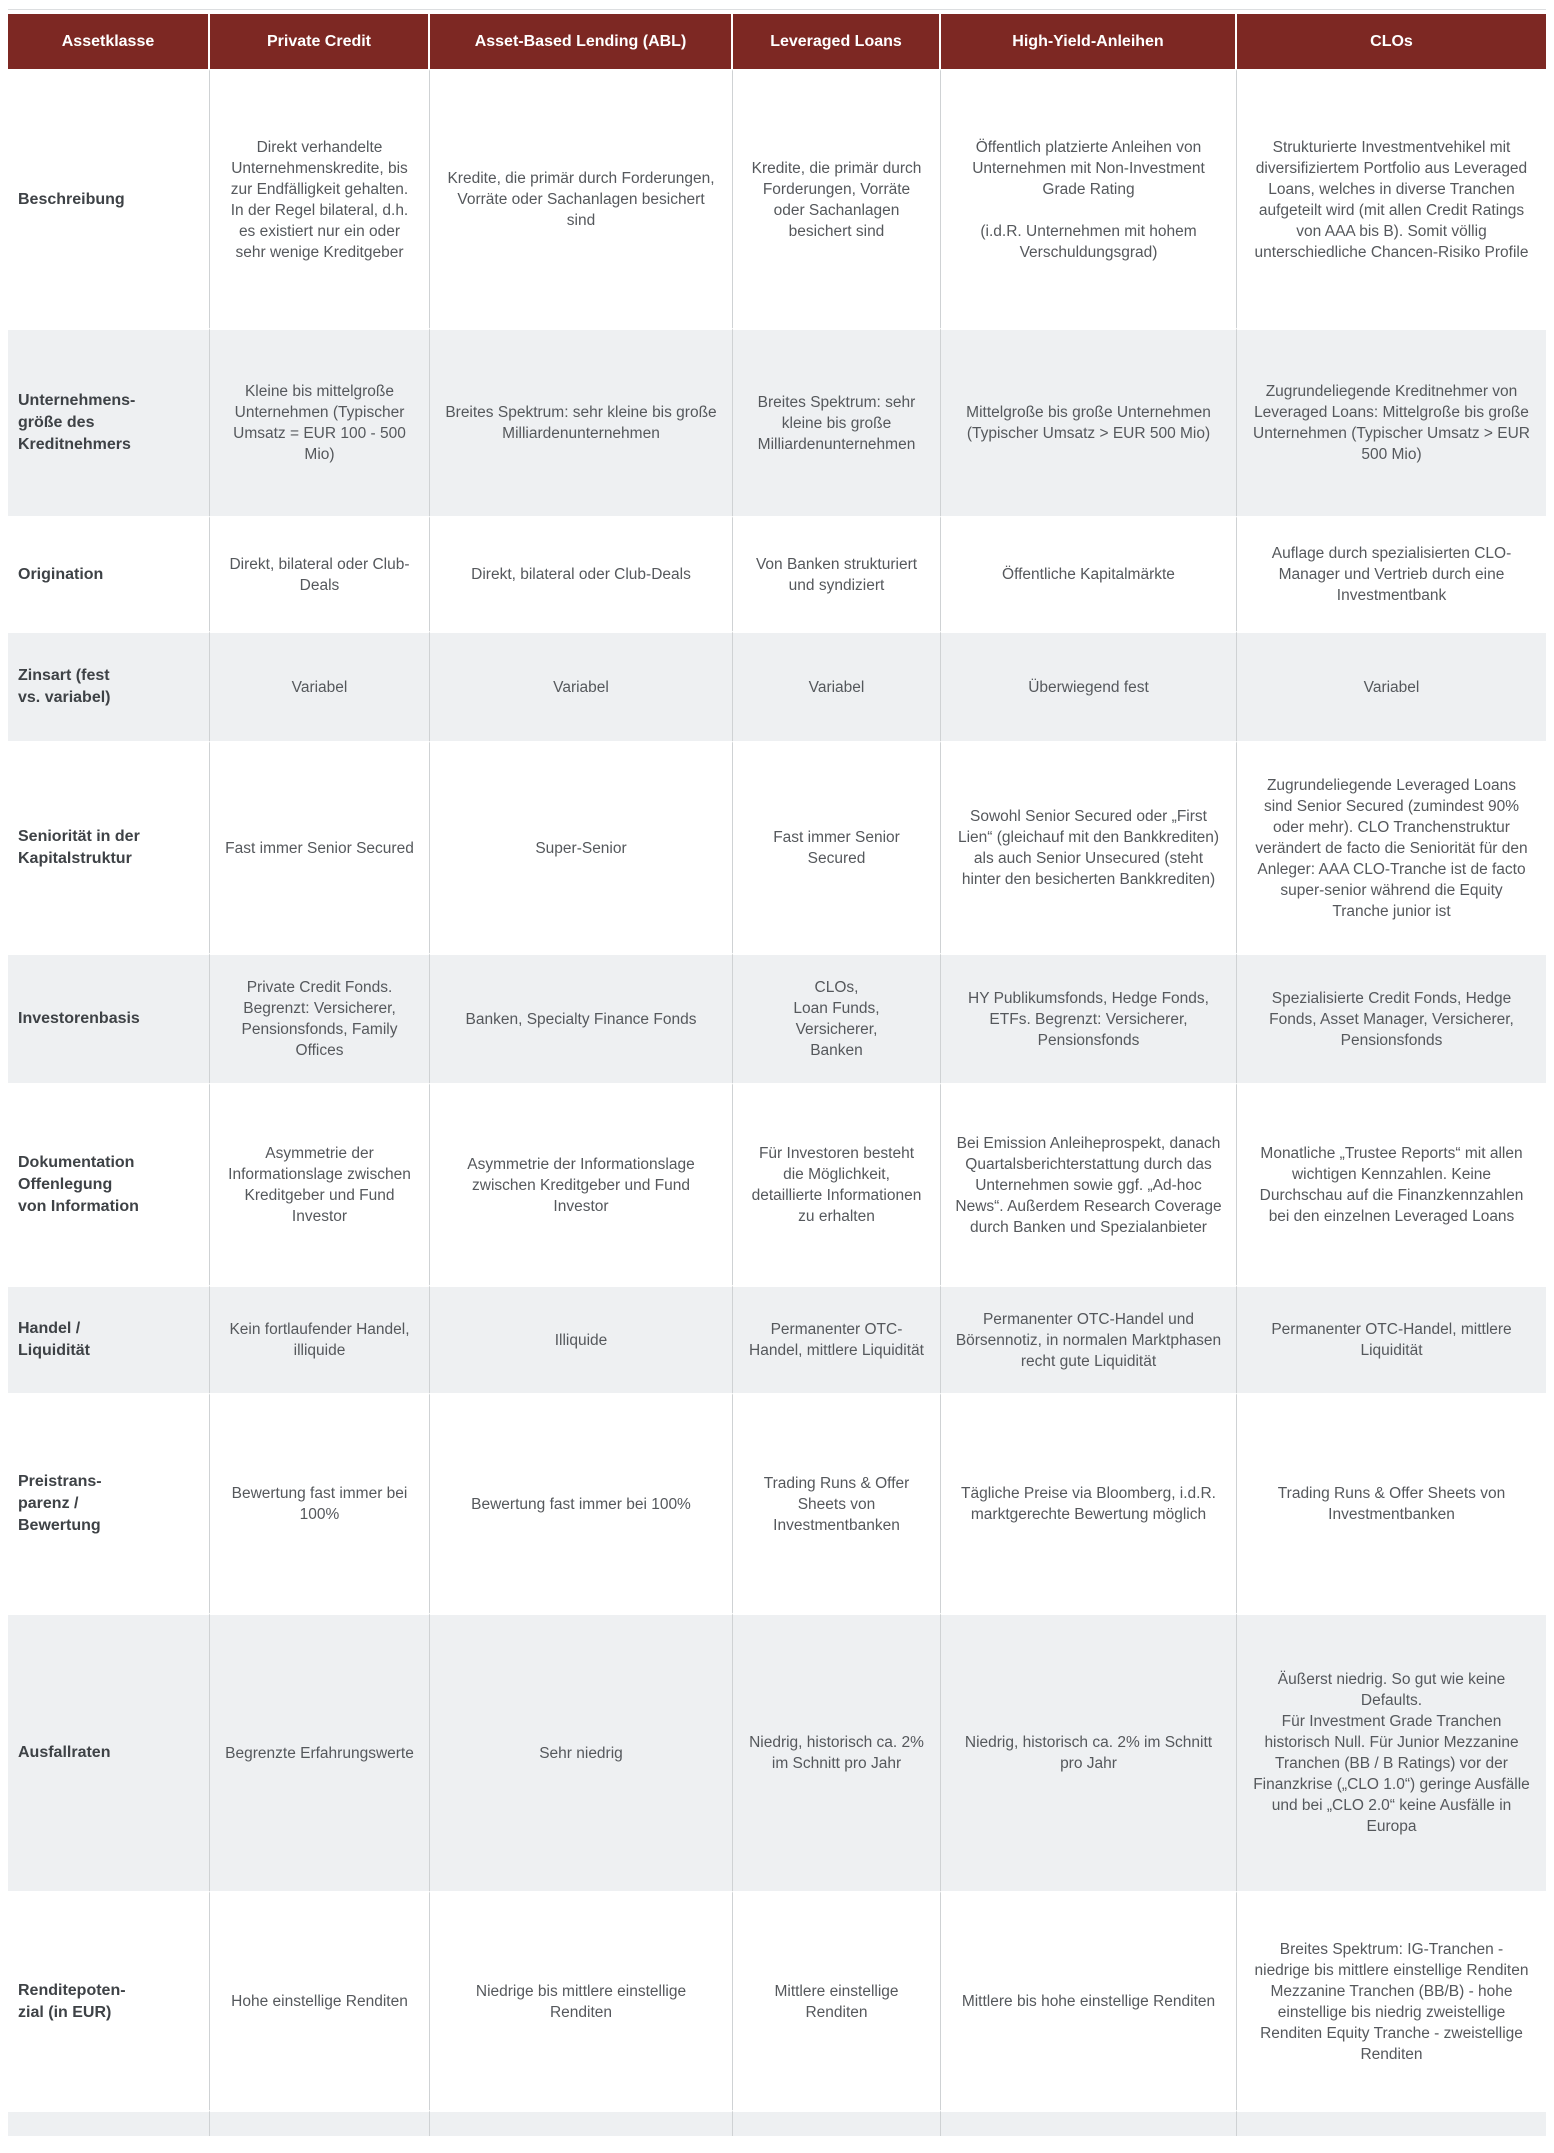 This screenshot has height=2153, width=1554. Describe the element at coordinates (109, 2123) in the screenshot. I see `row-label` at that location.